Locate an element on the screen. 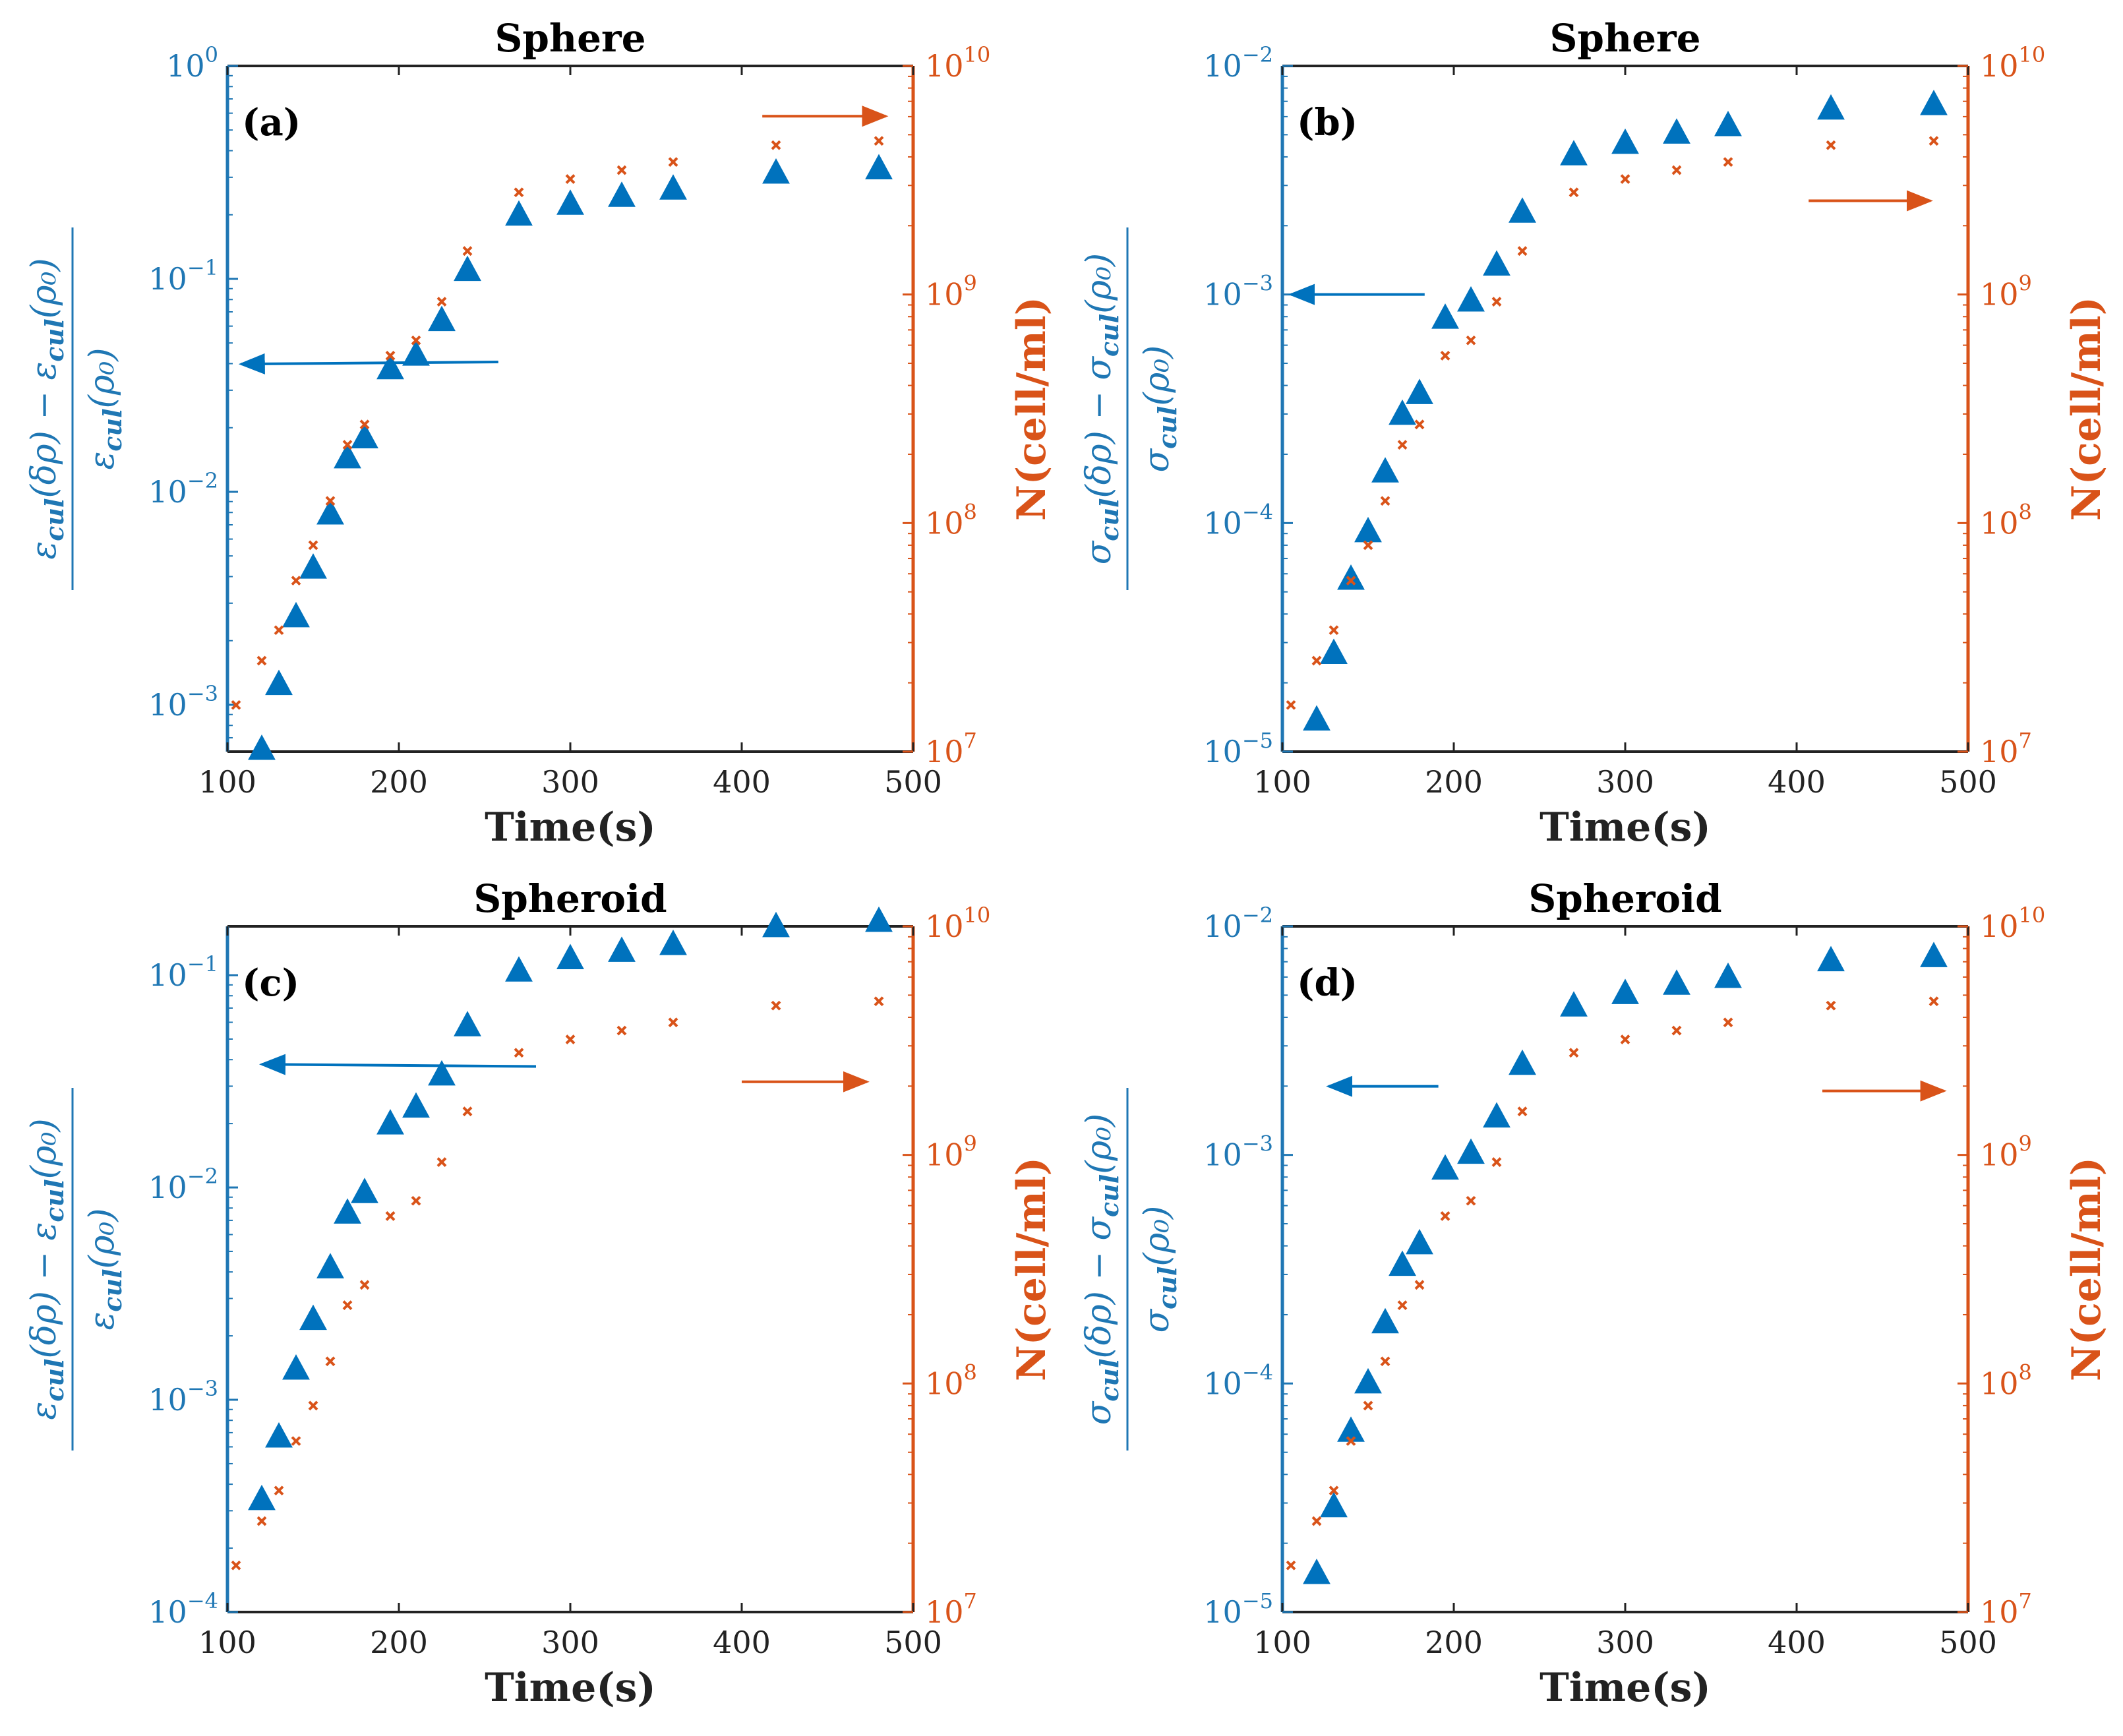 This screenshot has width=2123, height=1736. y-label-numerator: εcul(δρ) − εcul(ρ₀) is located at coordinates (46, 1269).